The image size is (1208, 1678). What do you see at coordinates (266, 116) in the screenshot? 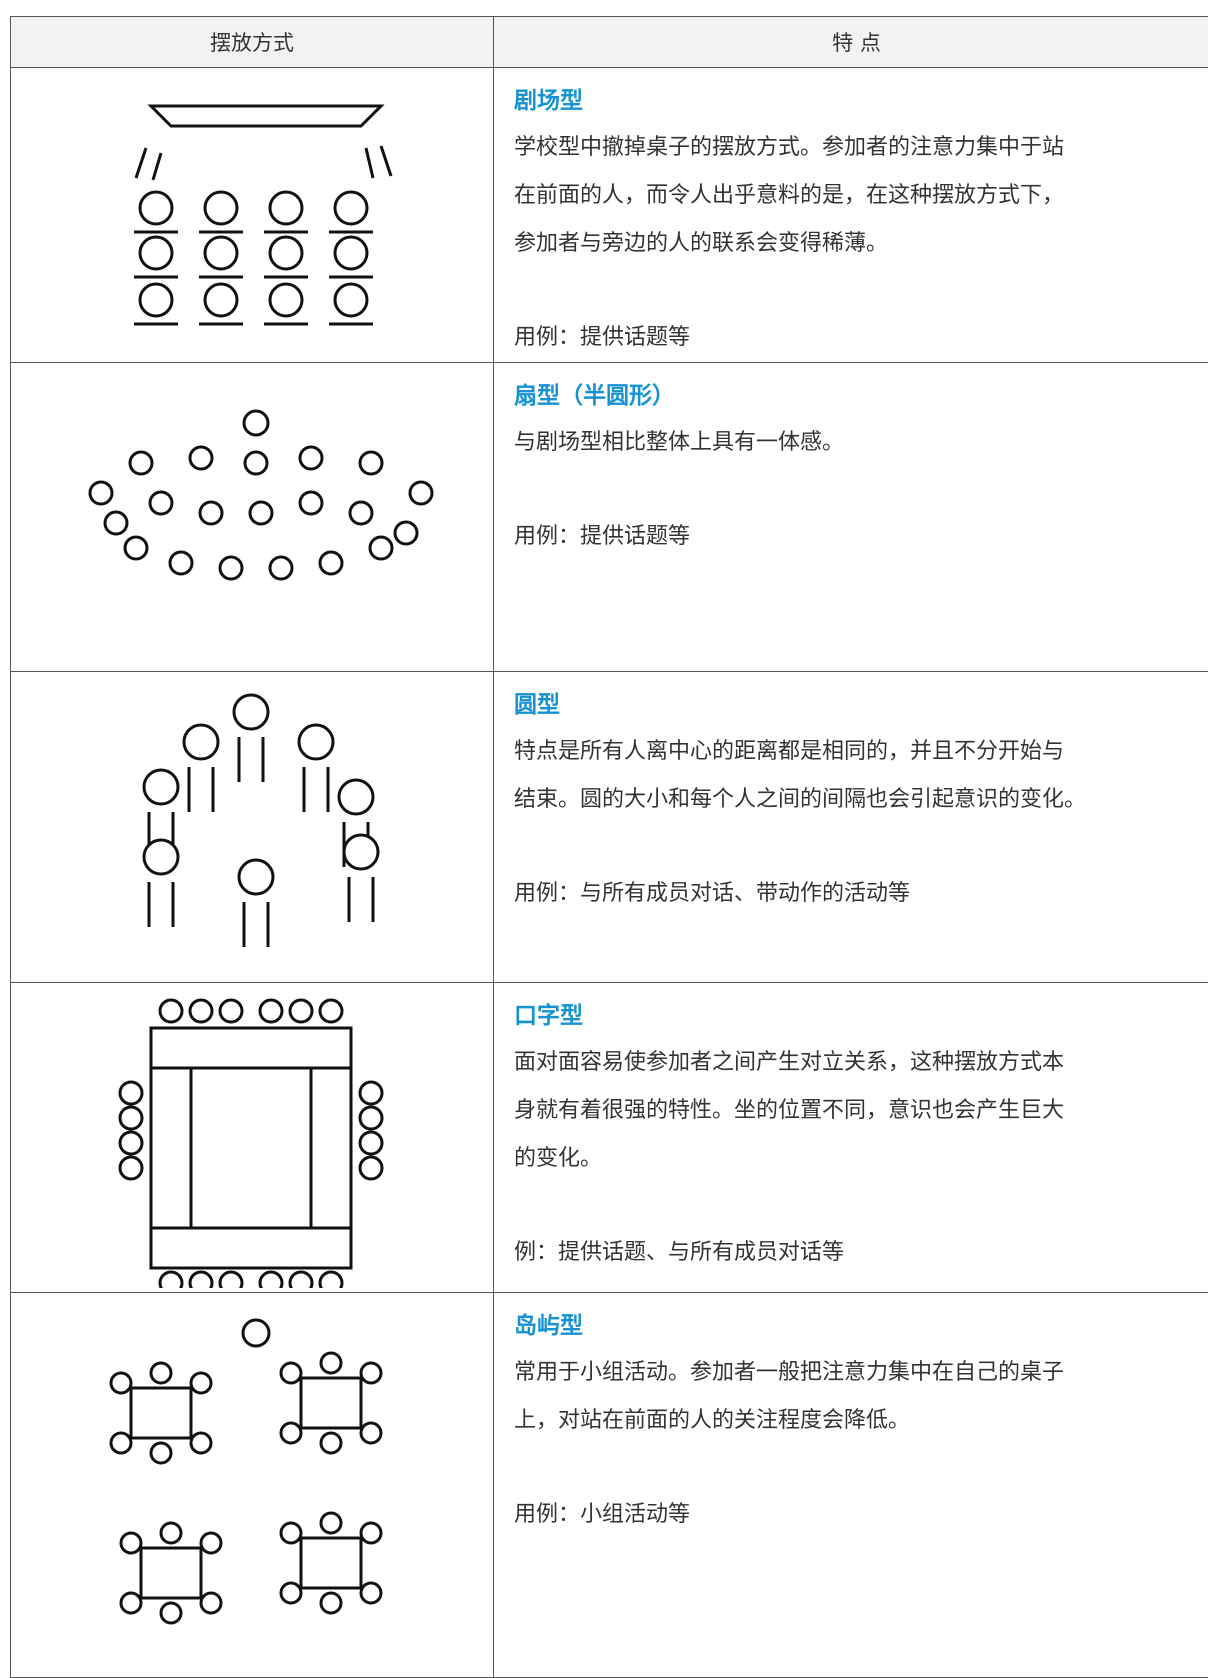
I see `screen` at bounding box center [266, 116].